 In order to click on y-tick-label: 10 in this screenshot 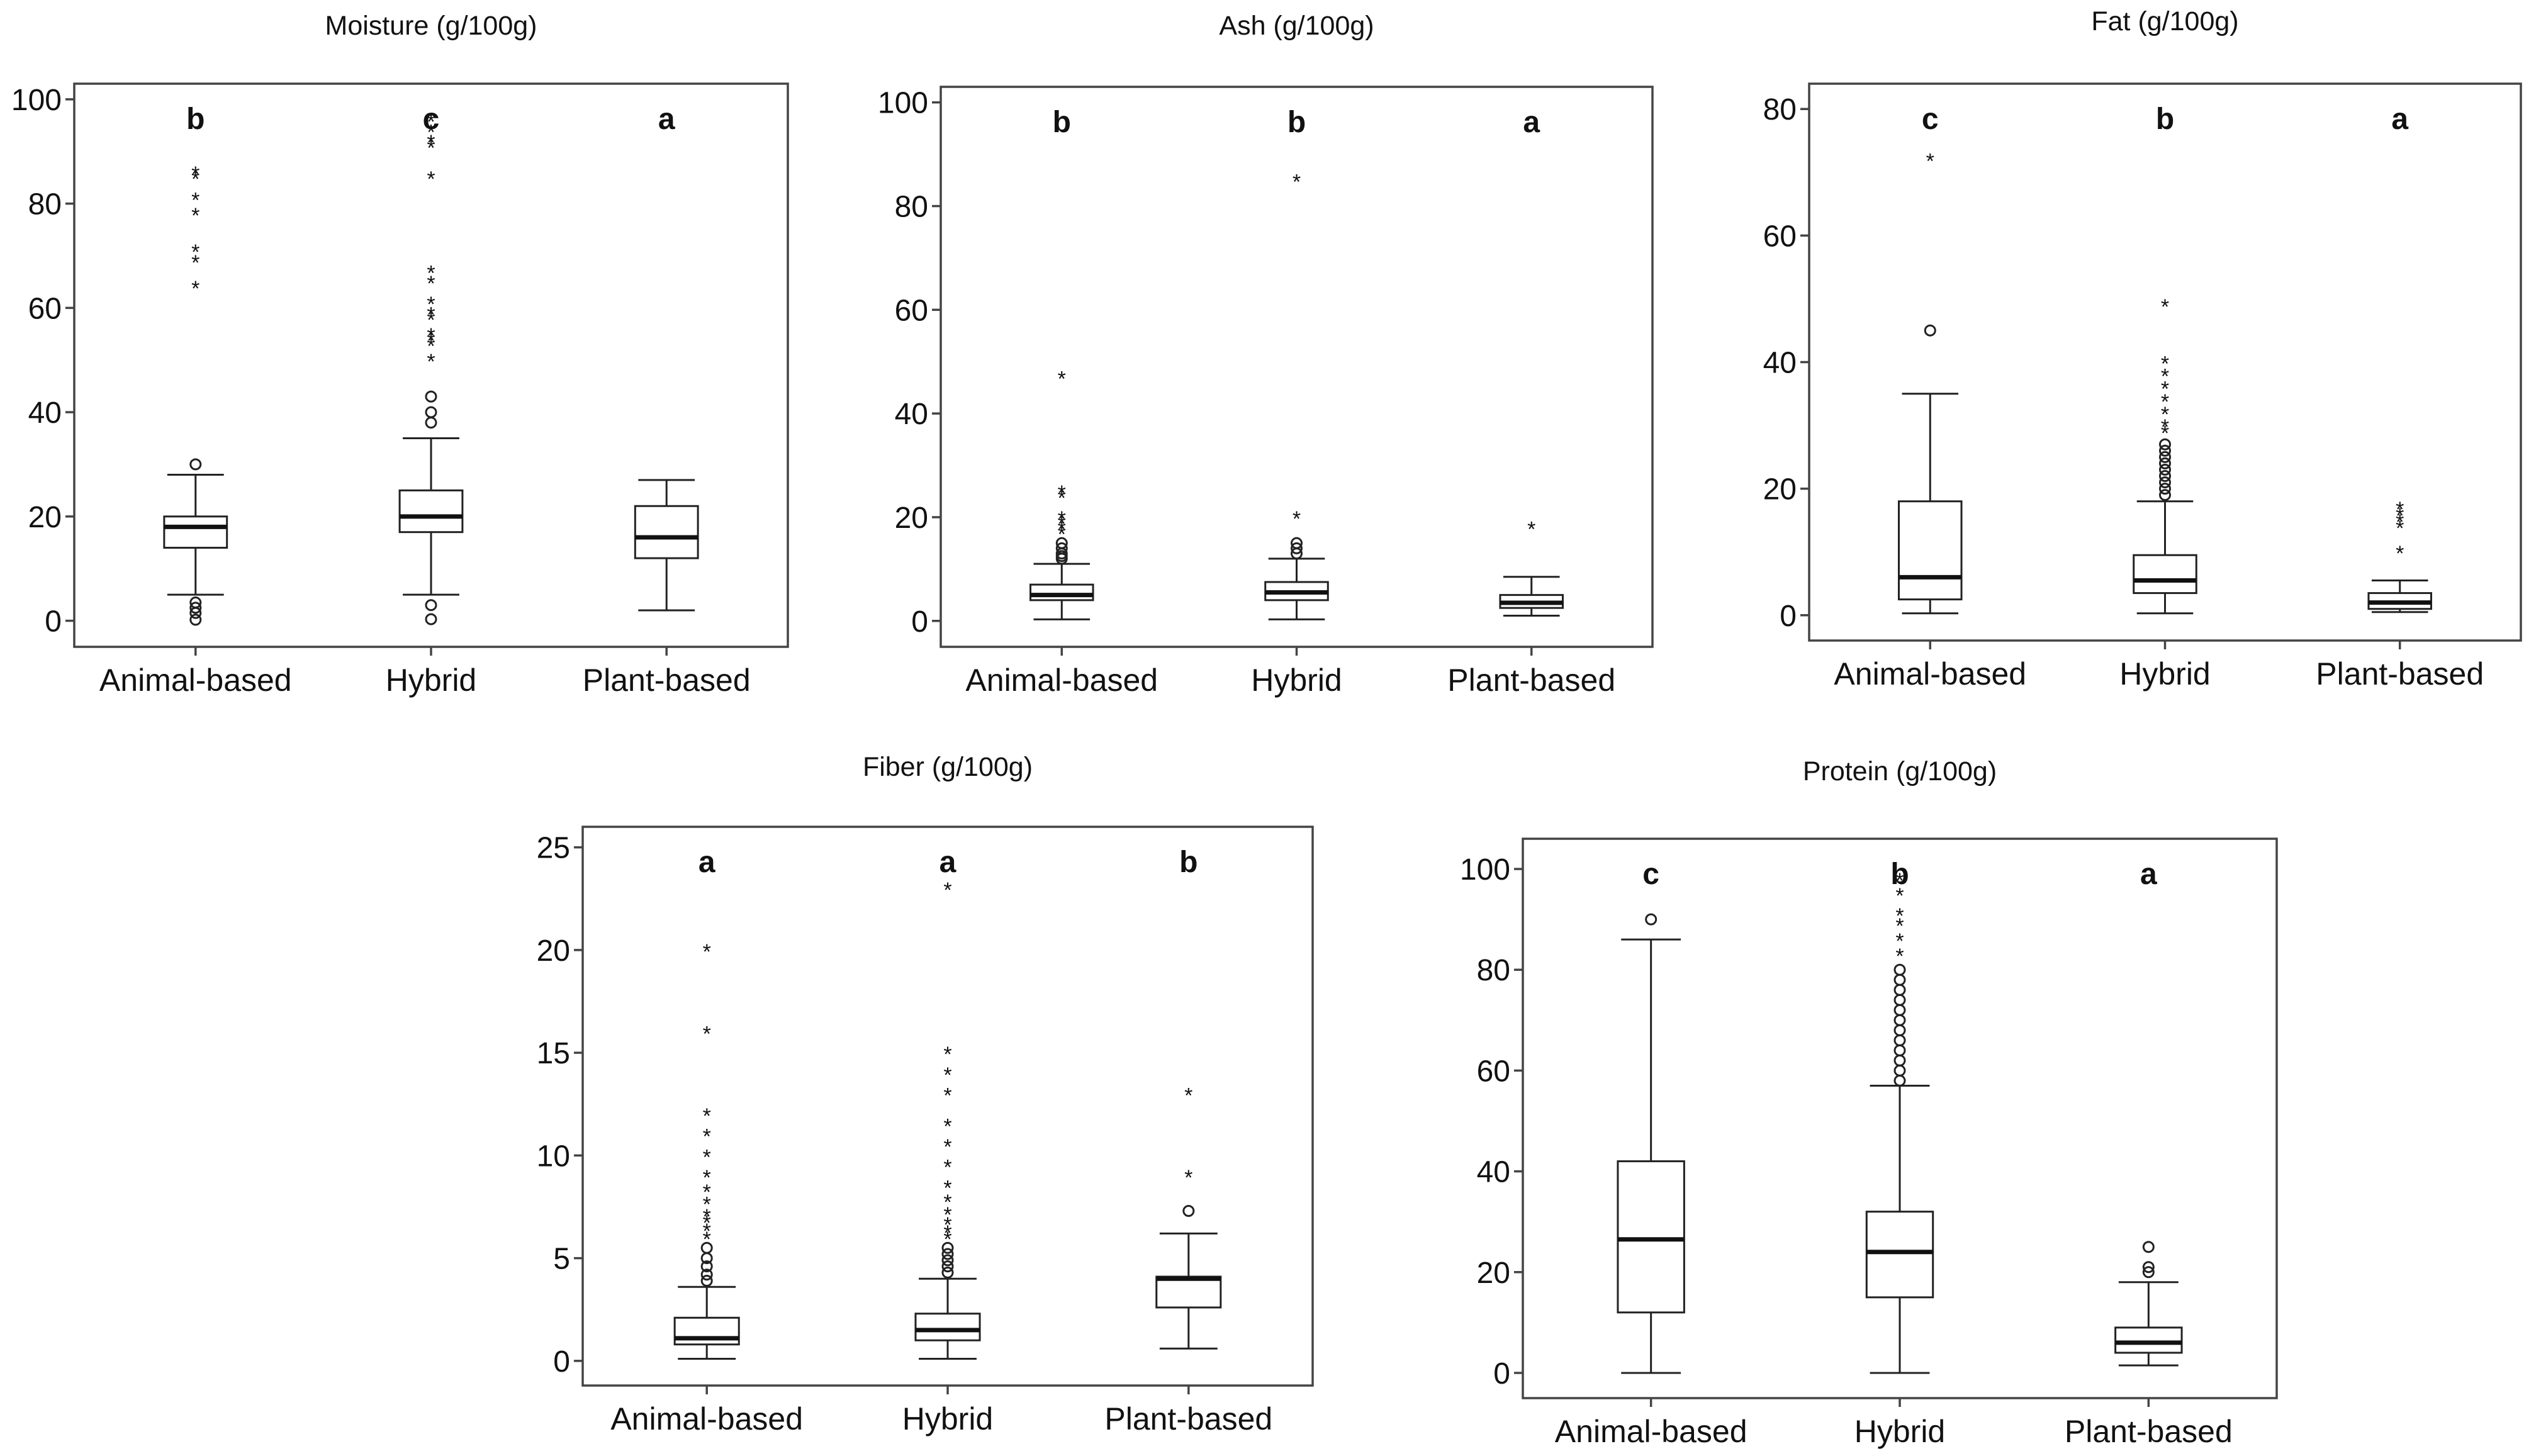, I will do `click(553, 1156)`.